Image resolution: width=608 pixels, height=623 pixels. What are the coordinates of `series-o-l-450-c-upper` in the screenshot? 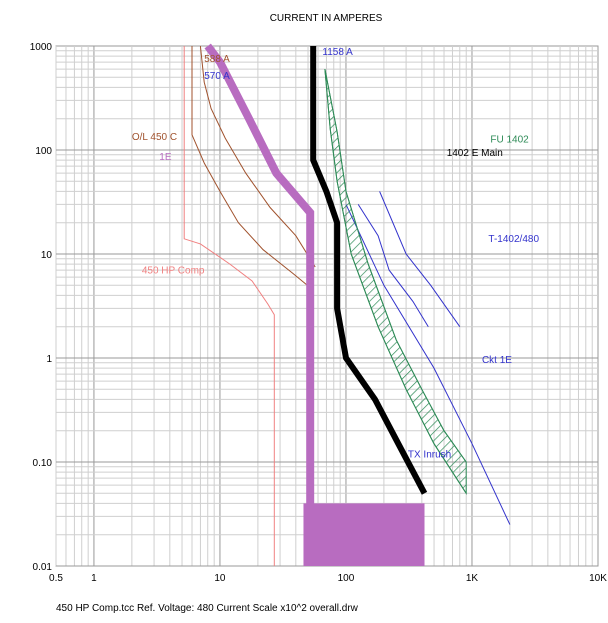 It's located at (257, 156).